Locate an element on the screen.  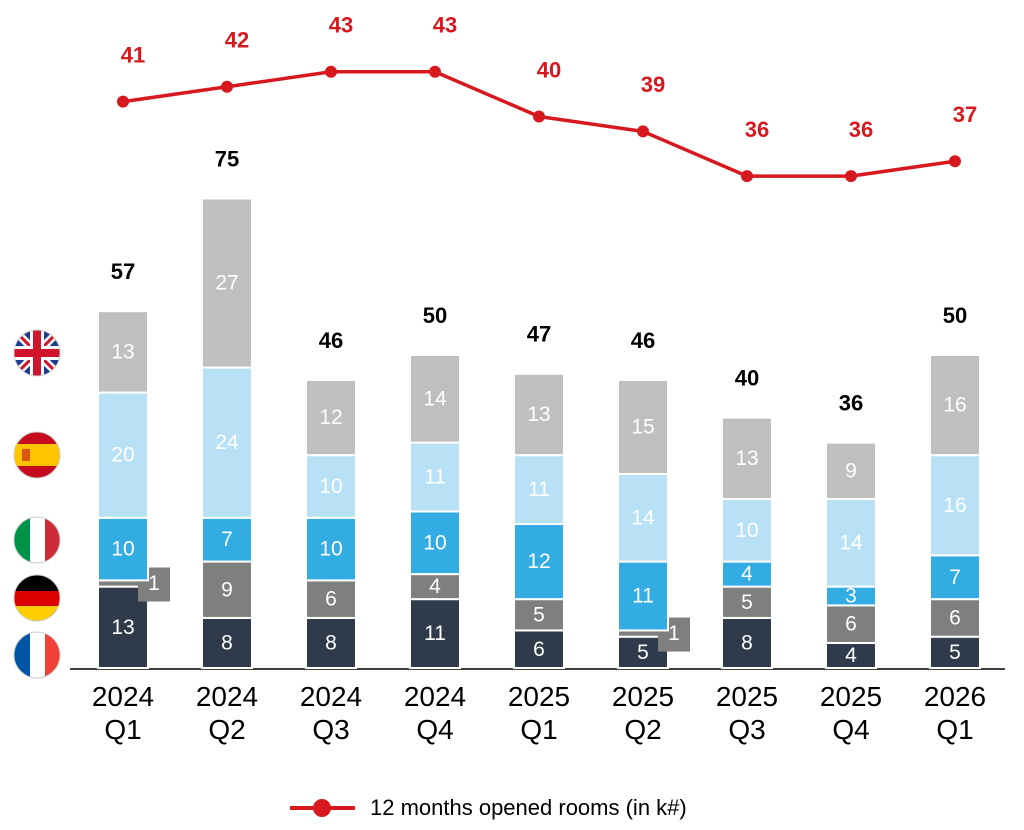
line-label: 40 is located at coordinates (549, 69).